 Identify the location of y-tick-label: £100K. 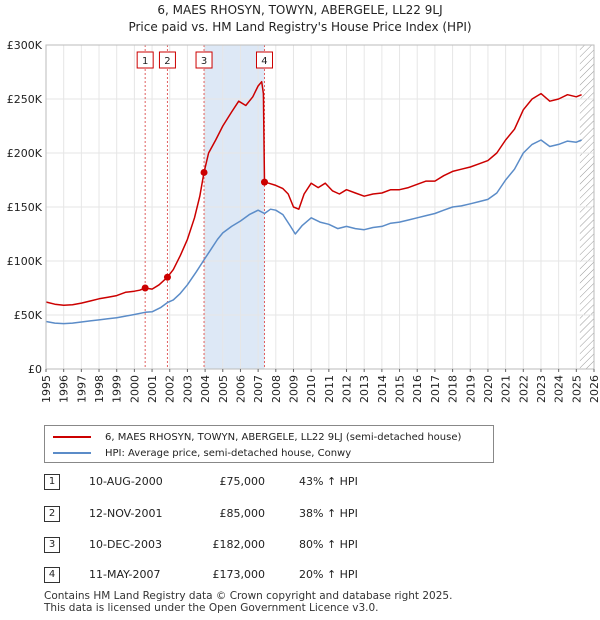
(25, 261).